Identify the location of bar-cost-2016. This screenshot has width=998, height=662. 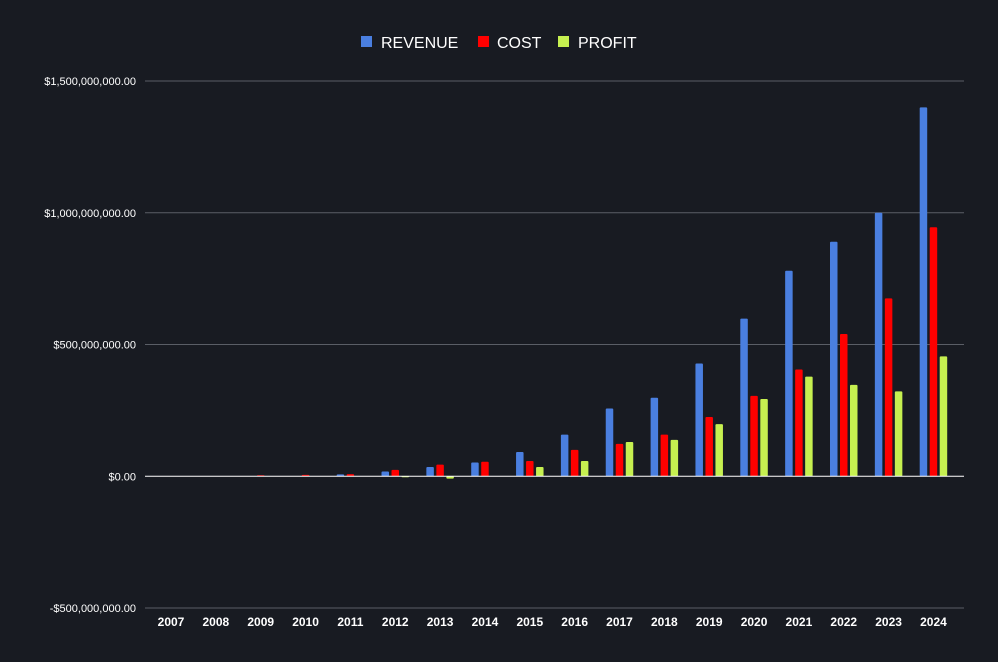
(574, 463).